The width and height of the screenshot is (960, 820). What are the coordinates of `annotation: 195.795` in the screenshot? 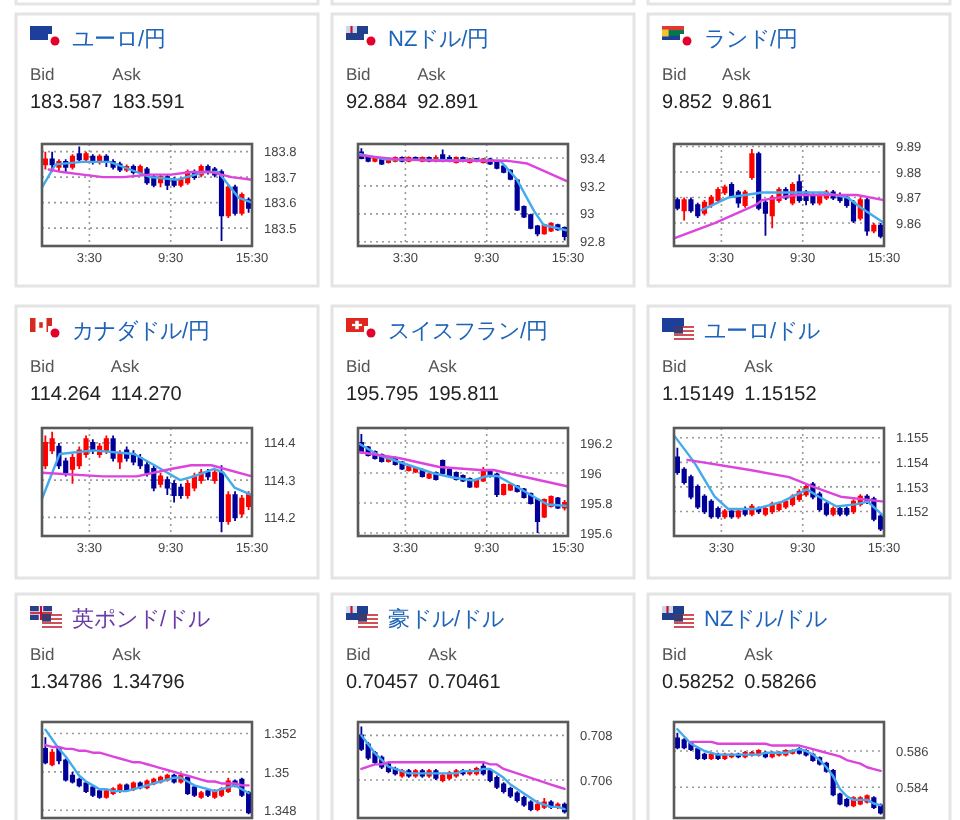 It's located at (382, 395).